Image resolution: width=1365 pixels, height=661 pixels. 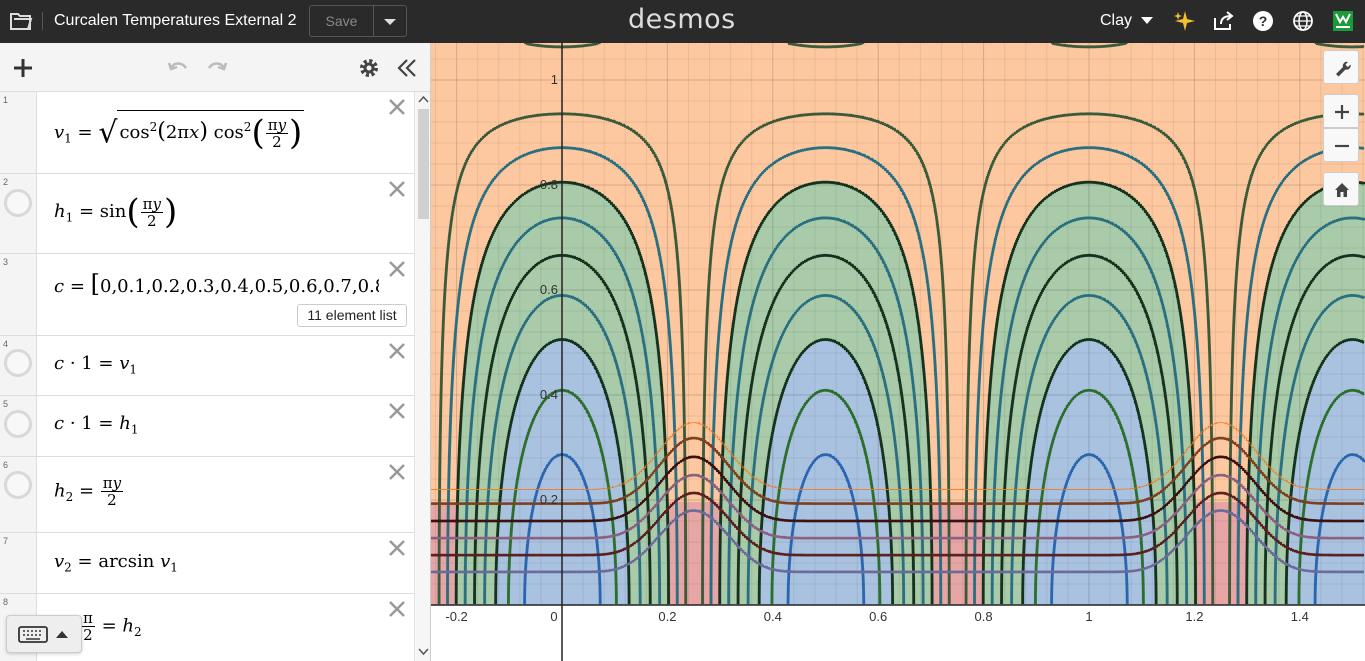 I want to click on expression-math: v1 = √ cos2(2πx) cos2(πy 2), so click(x=179, y=131).